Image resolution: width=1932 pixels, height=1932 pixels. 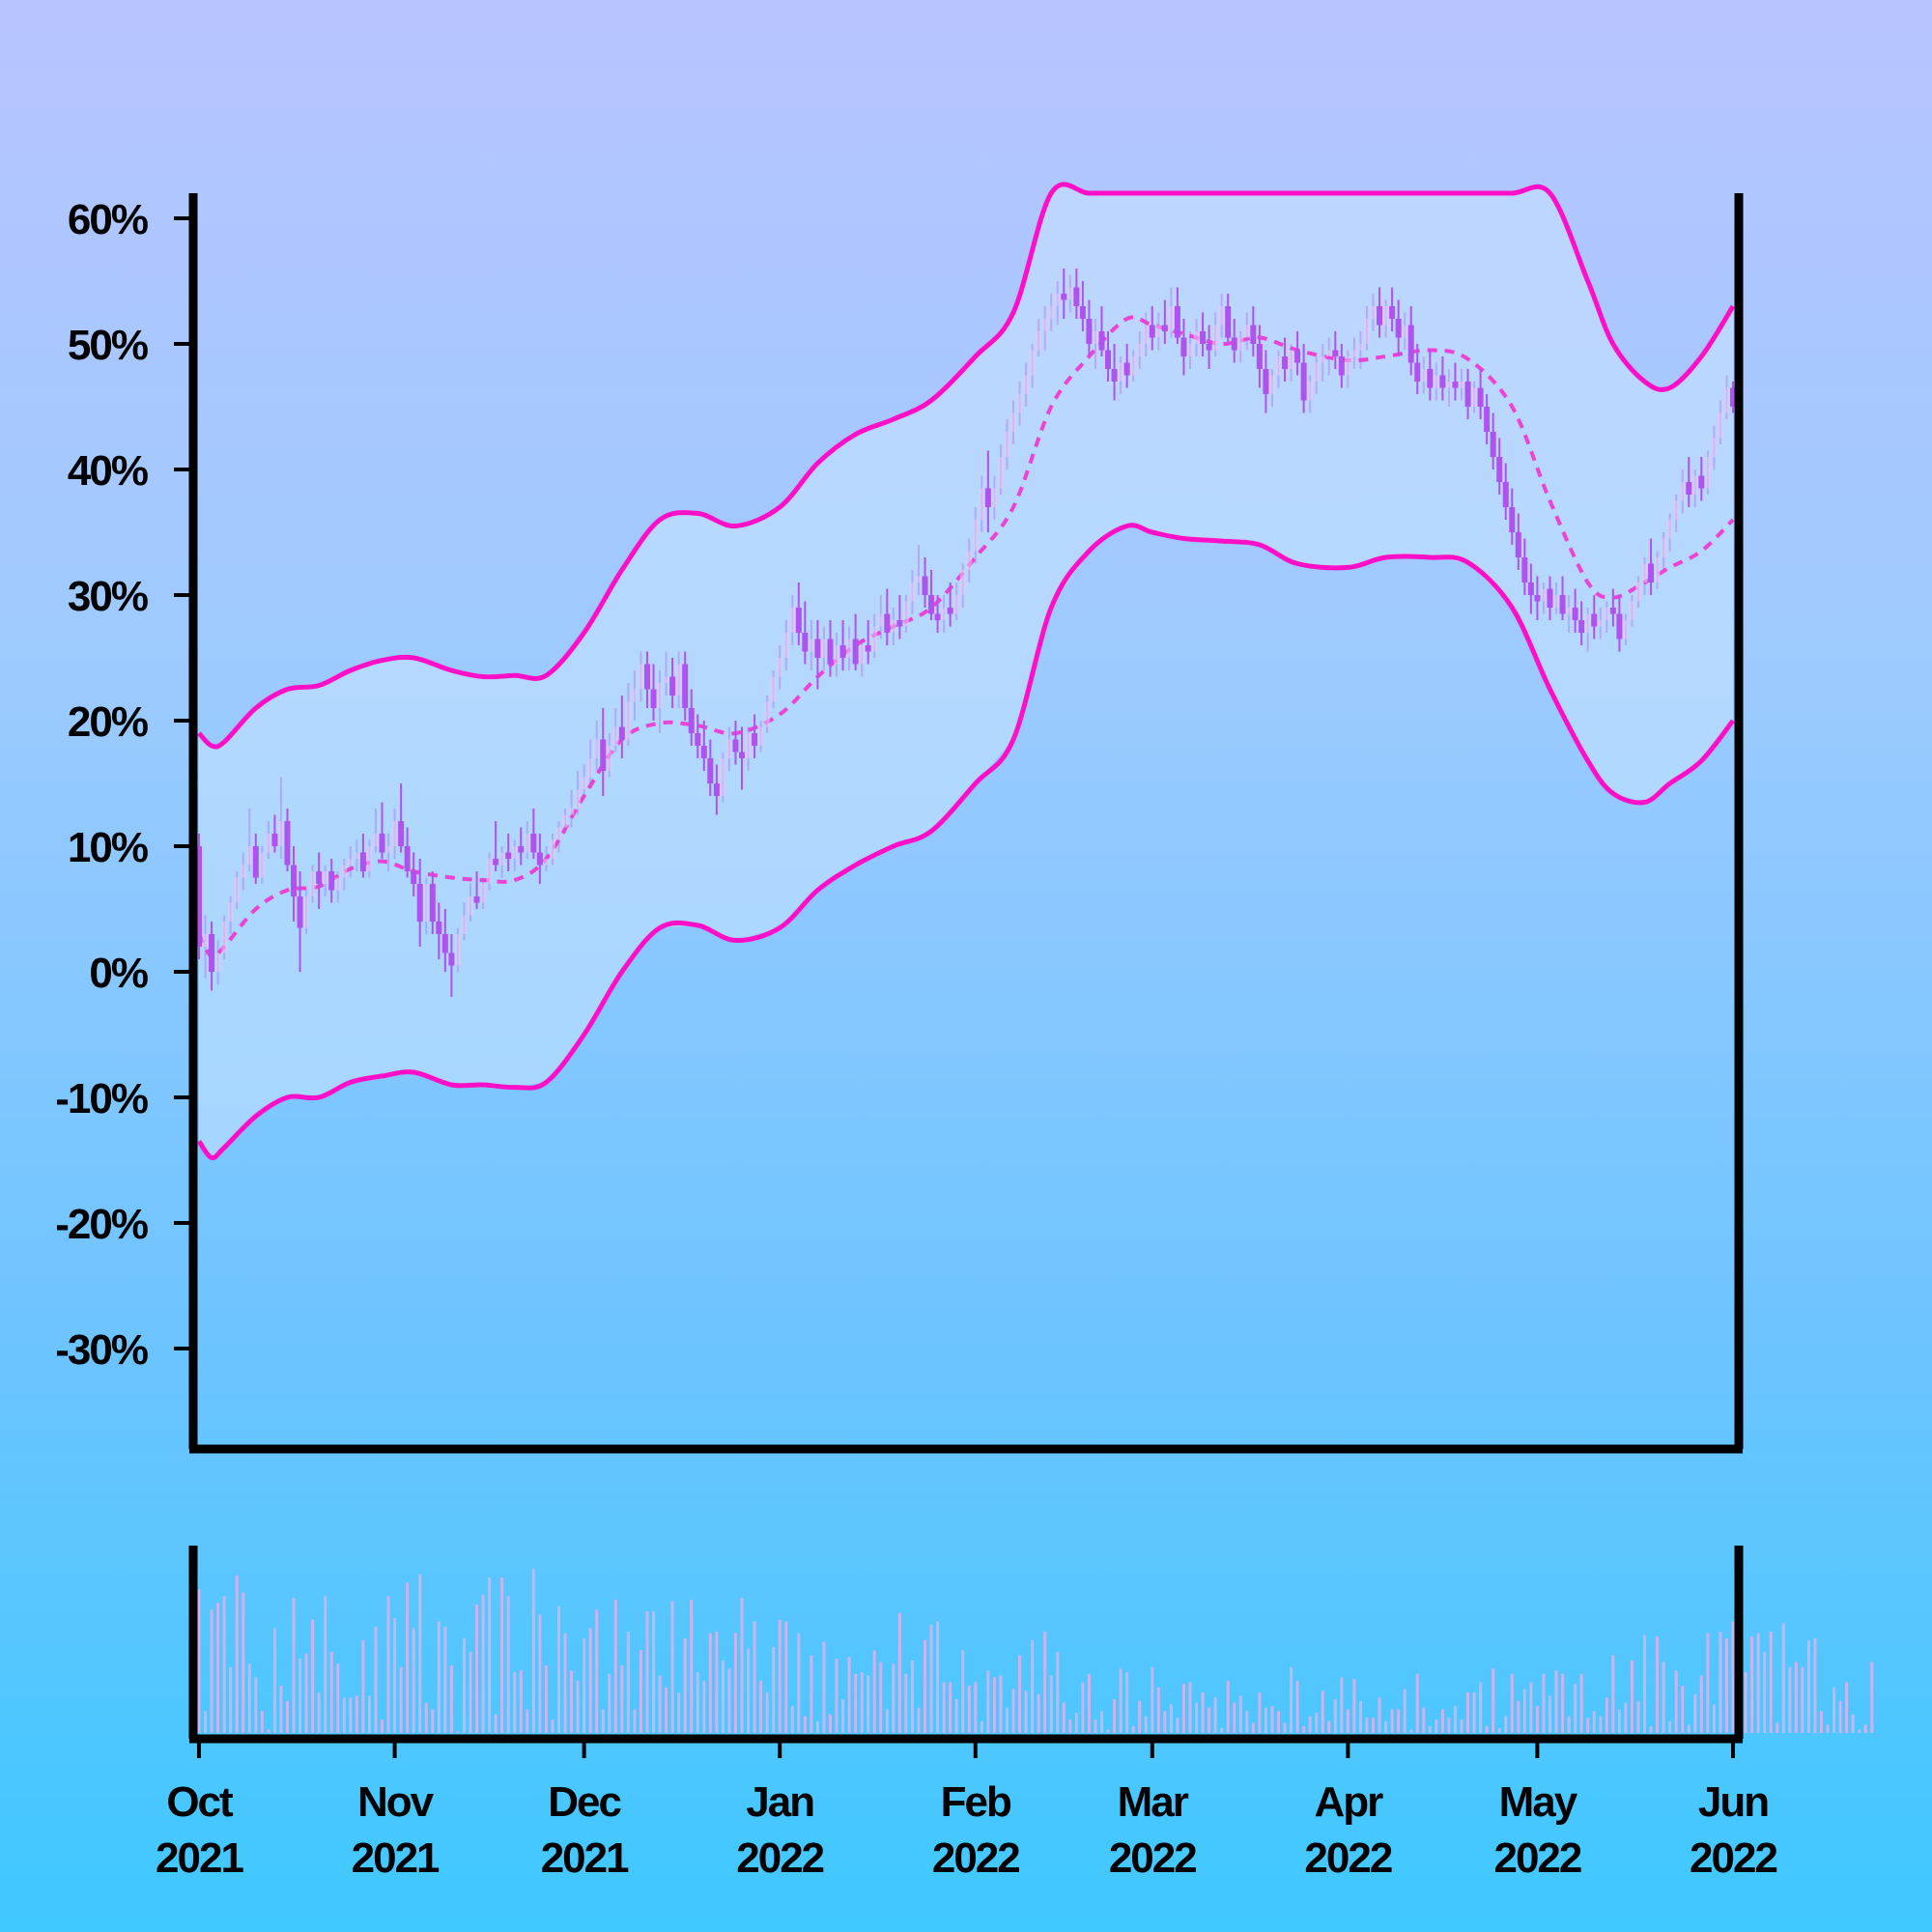 What do you see at coordinates (101, 1224) in the screenshot?
I see `y-tick-label: -20%` at bounding box center [101, 1224].